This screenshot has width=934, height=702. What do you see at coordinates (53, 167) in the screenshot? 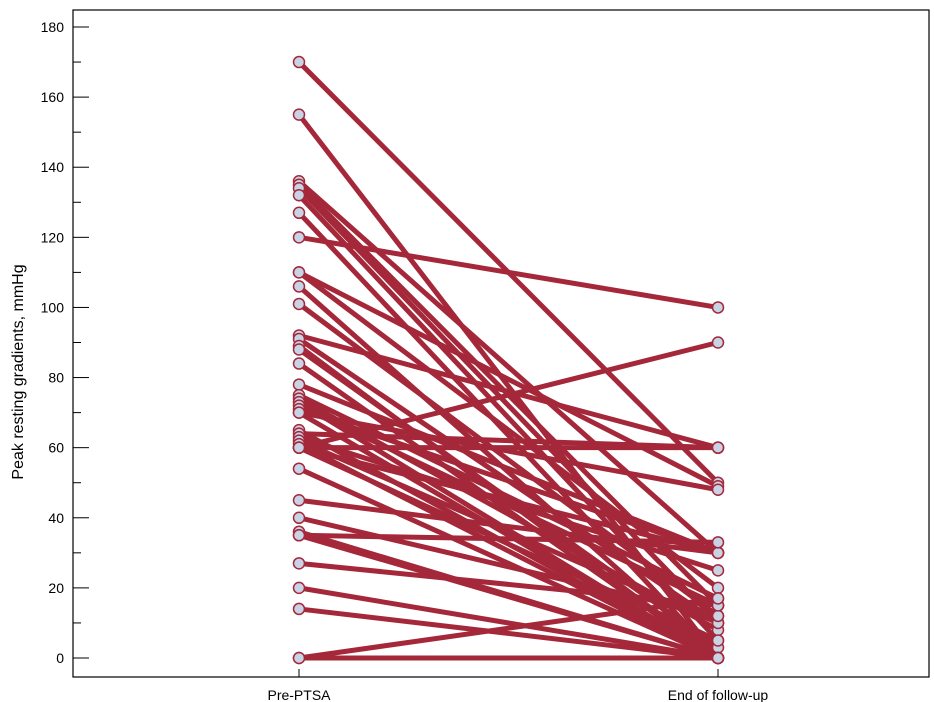
I see `y-tick-label: 140` at bounding box center [53, 167].